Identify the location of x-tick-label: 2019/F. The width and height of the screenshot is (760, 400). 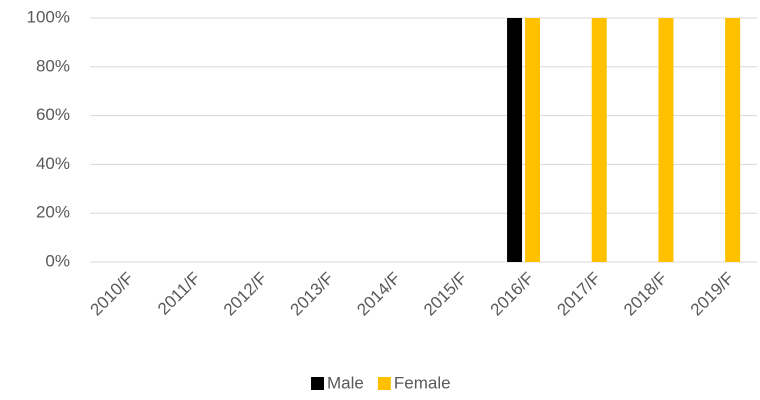
(712, 294).